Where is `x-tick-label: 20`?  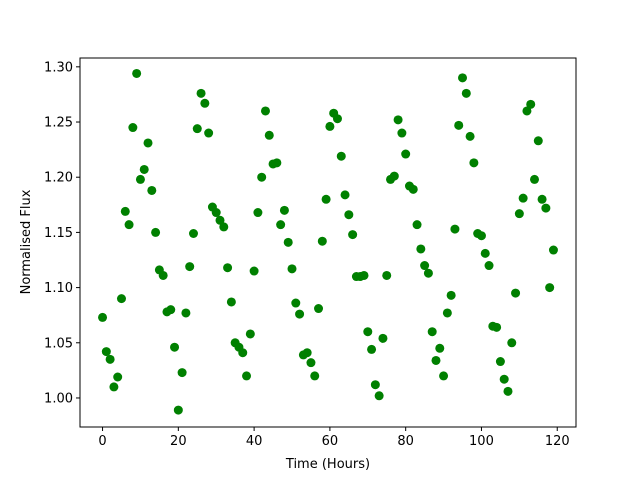 x-tick-label: 20 is located at coordinates (178, 441).